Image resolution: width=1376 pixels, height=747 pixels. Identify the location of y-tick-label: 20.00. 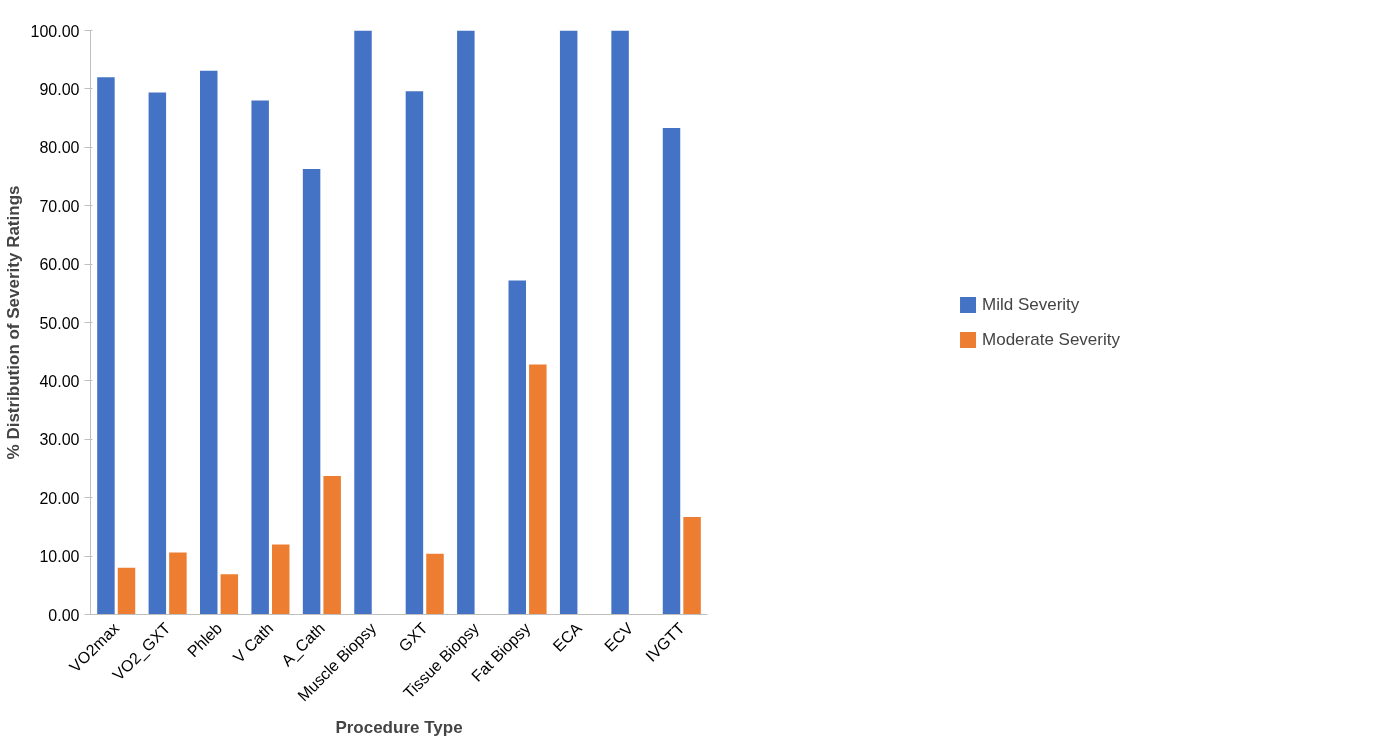
(59, 498).